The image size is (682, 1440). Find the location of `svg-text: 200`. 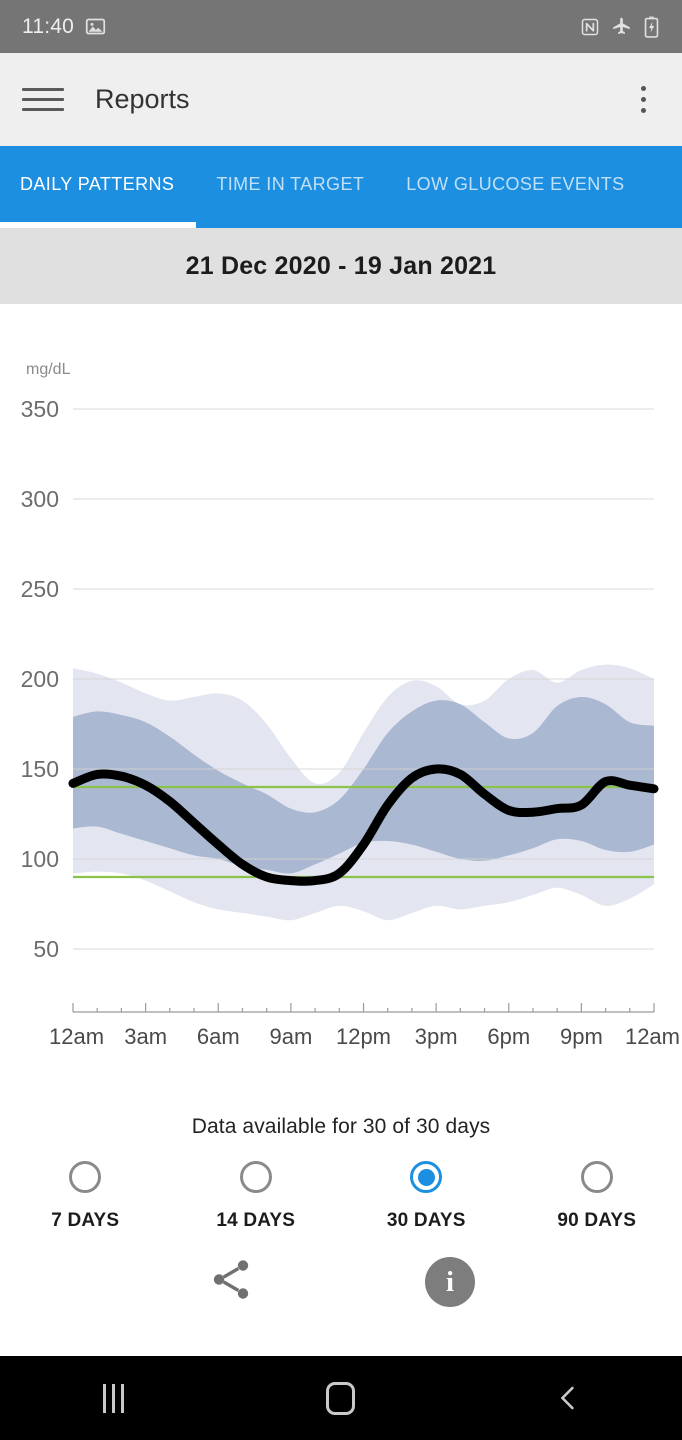

svg-text: 200 is located at coordinates (40, 679).